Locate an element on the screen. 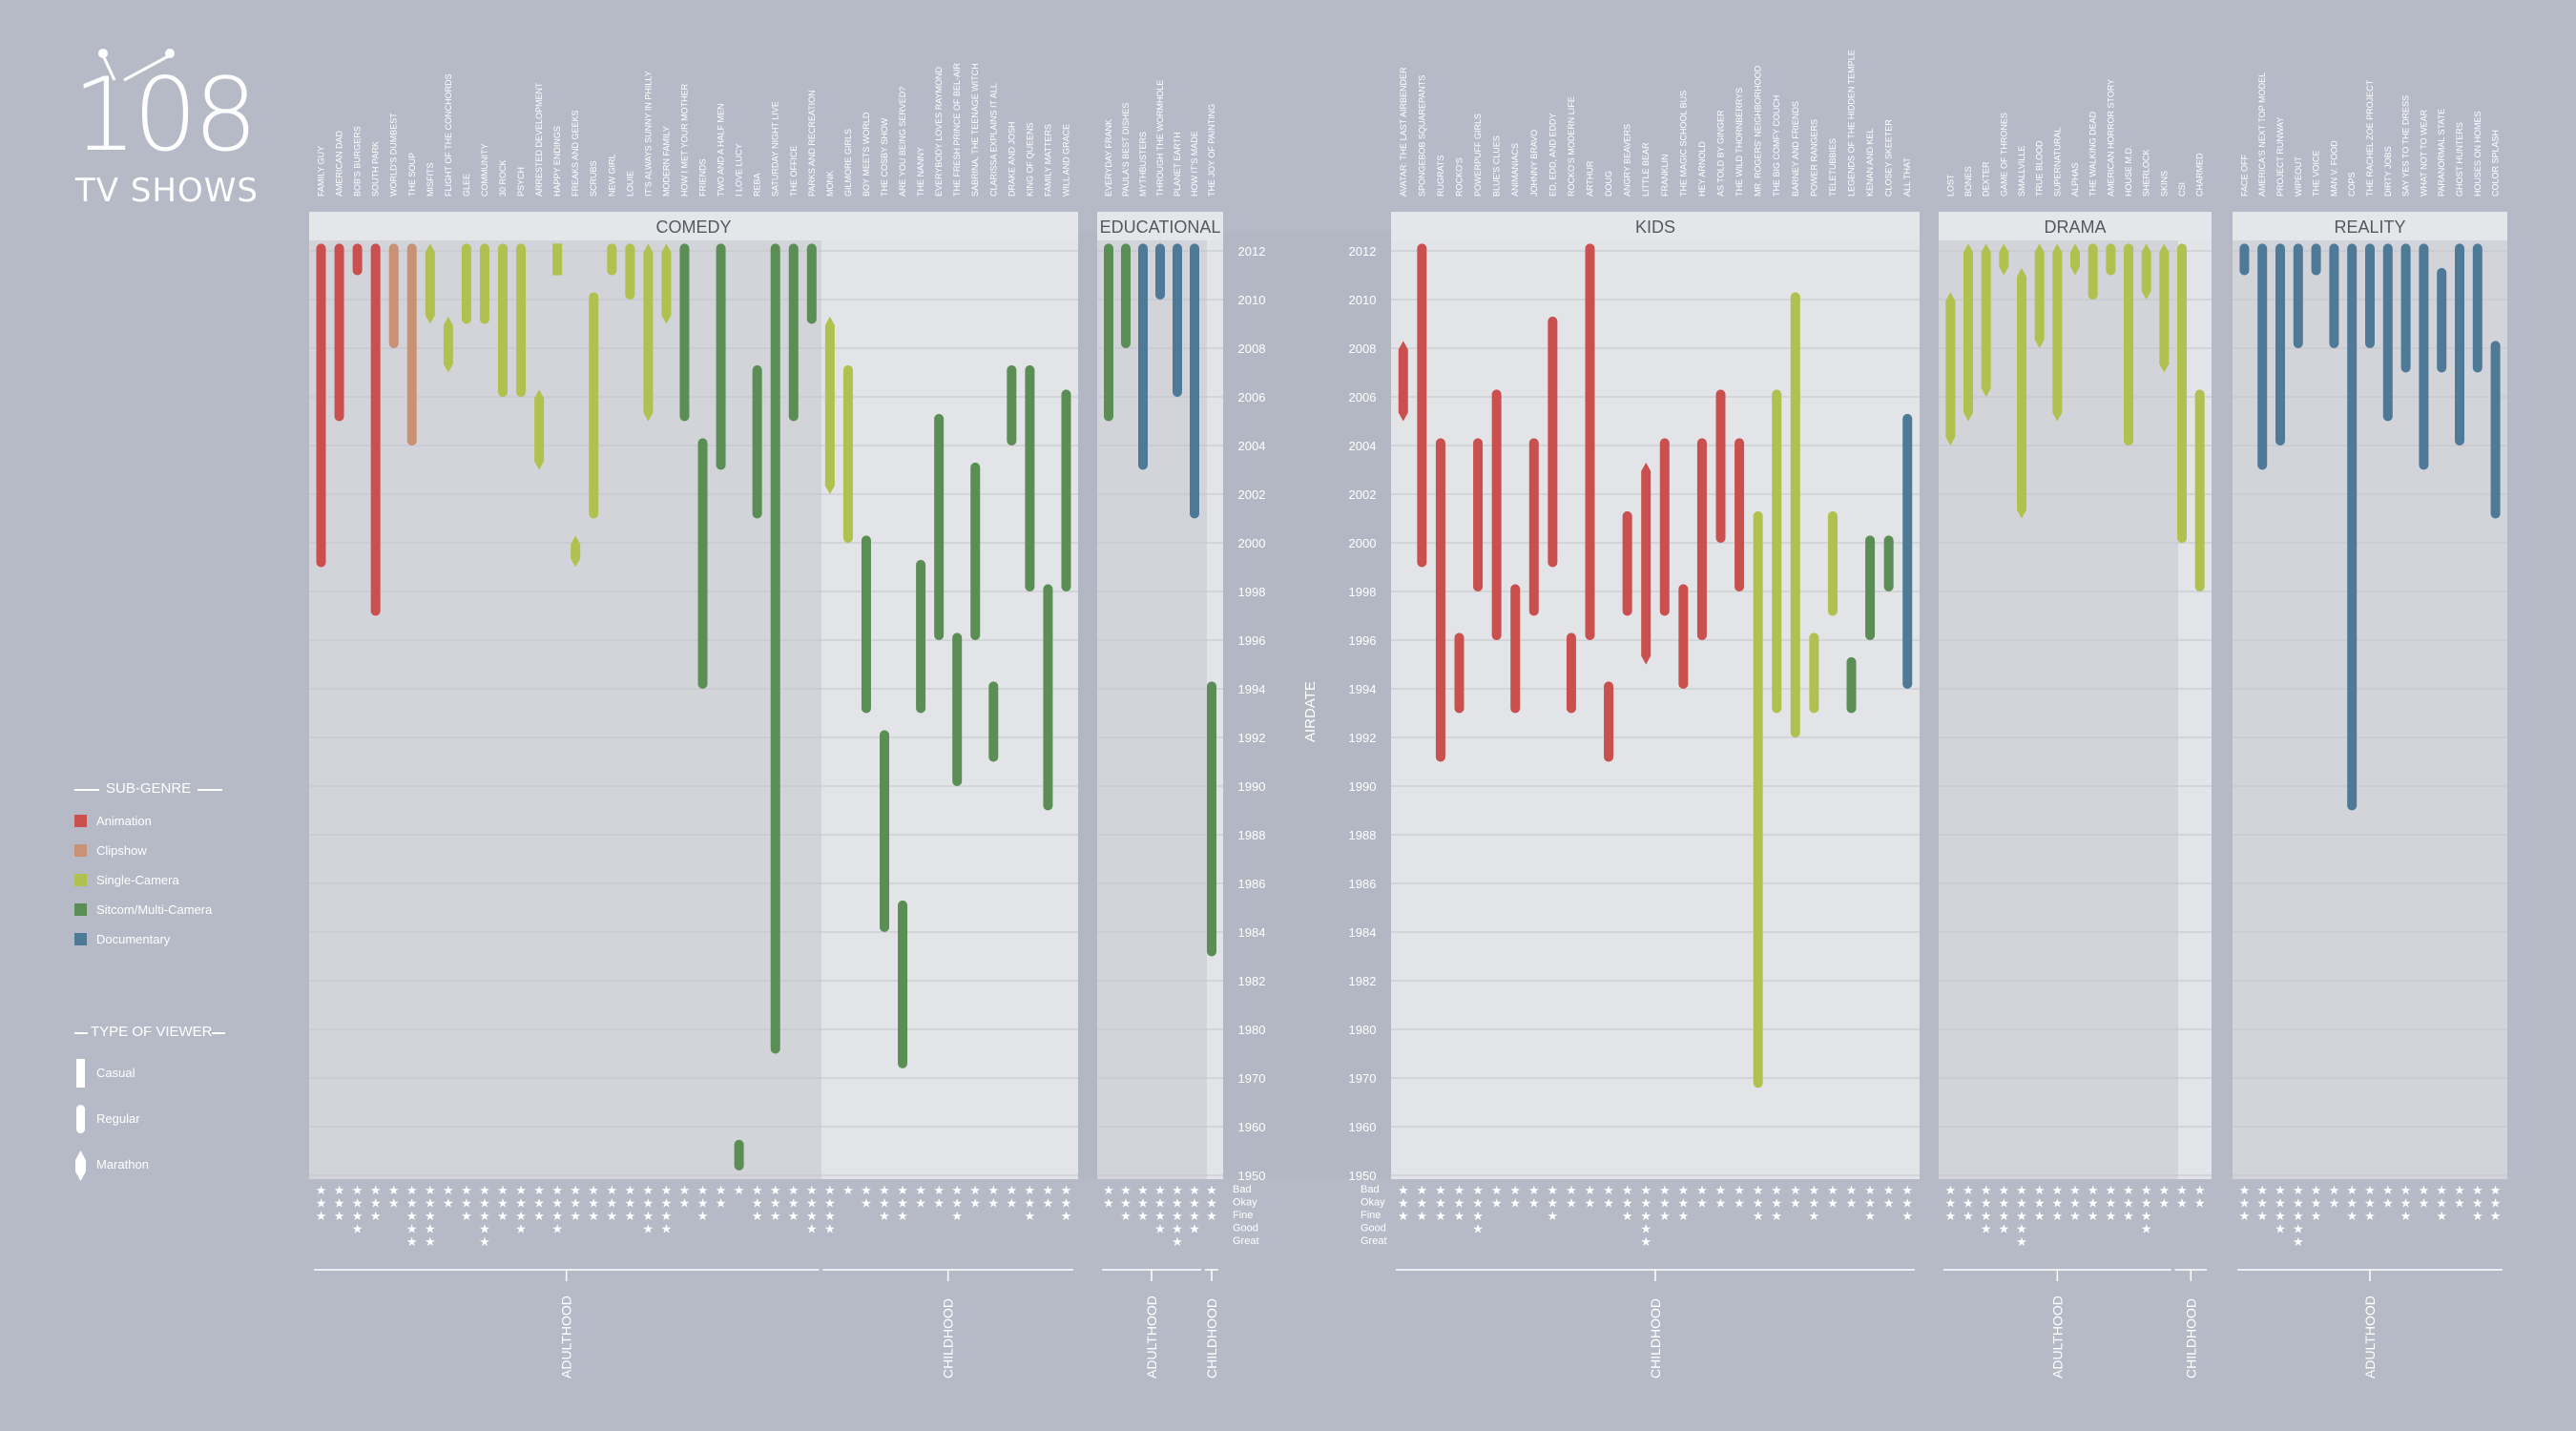  show-label: JOHNNY BRAVO is located at coordinates (1534, 163).